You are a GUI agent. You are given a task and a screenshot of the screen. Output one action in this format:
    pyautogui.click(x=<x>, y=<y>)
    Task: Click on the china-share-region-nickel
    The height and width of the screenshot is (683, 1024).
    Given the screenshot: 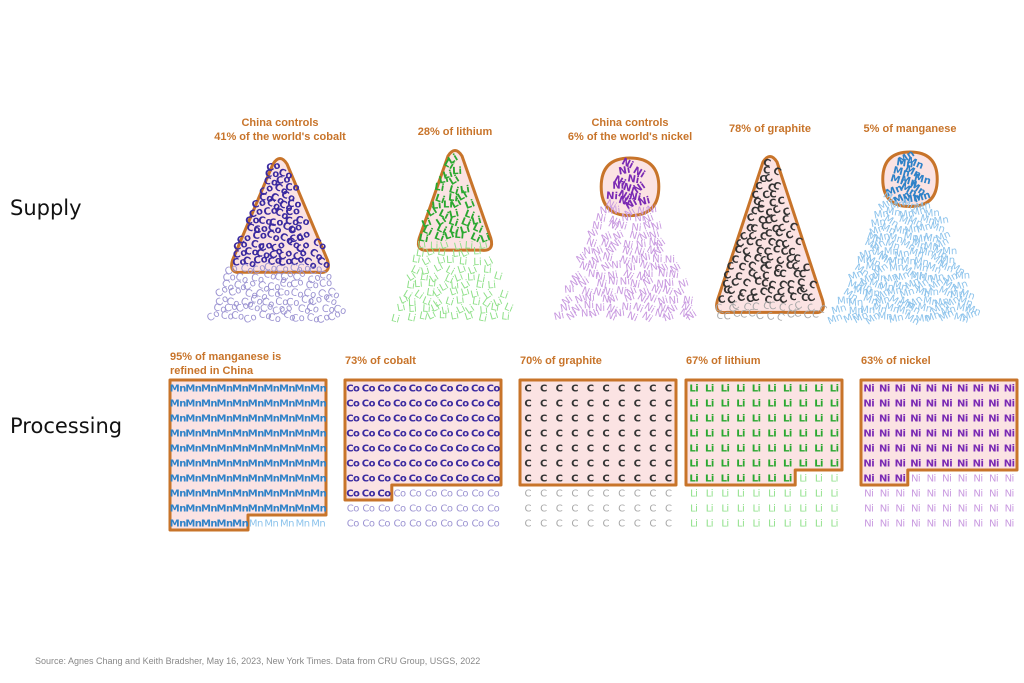 What is the action you would take?
    pyautogui.click(x=939, y=432)
    